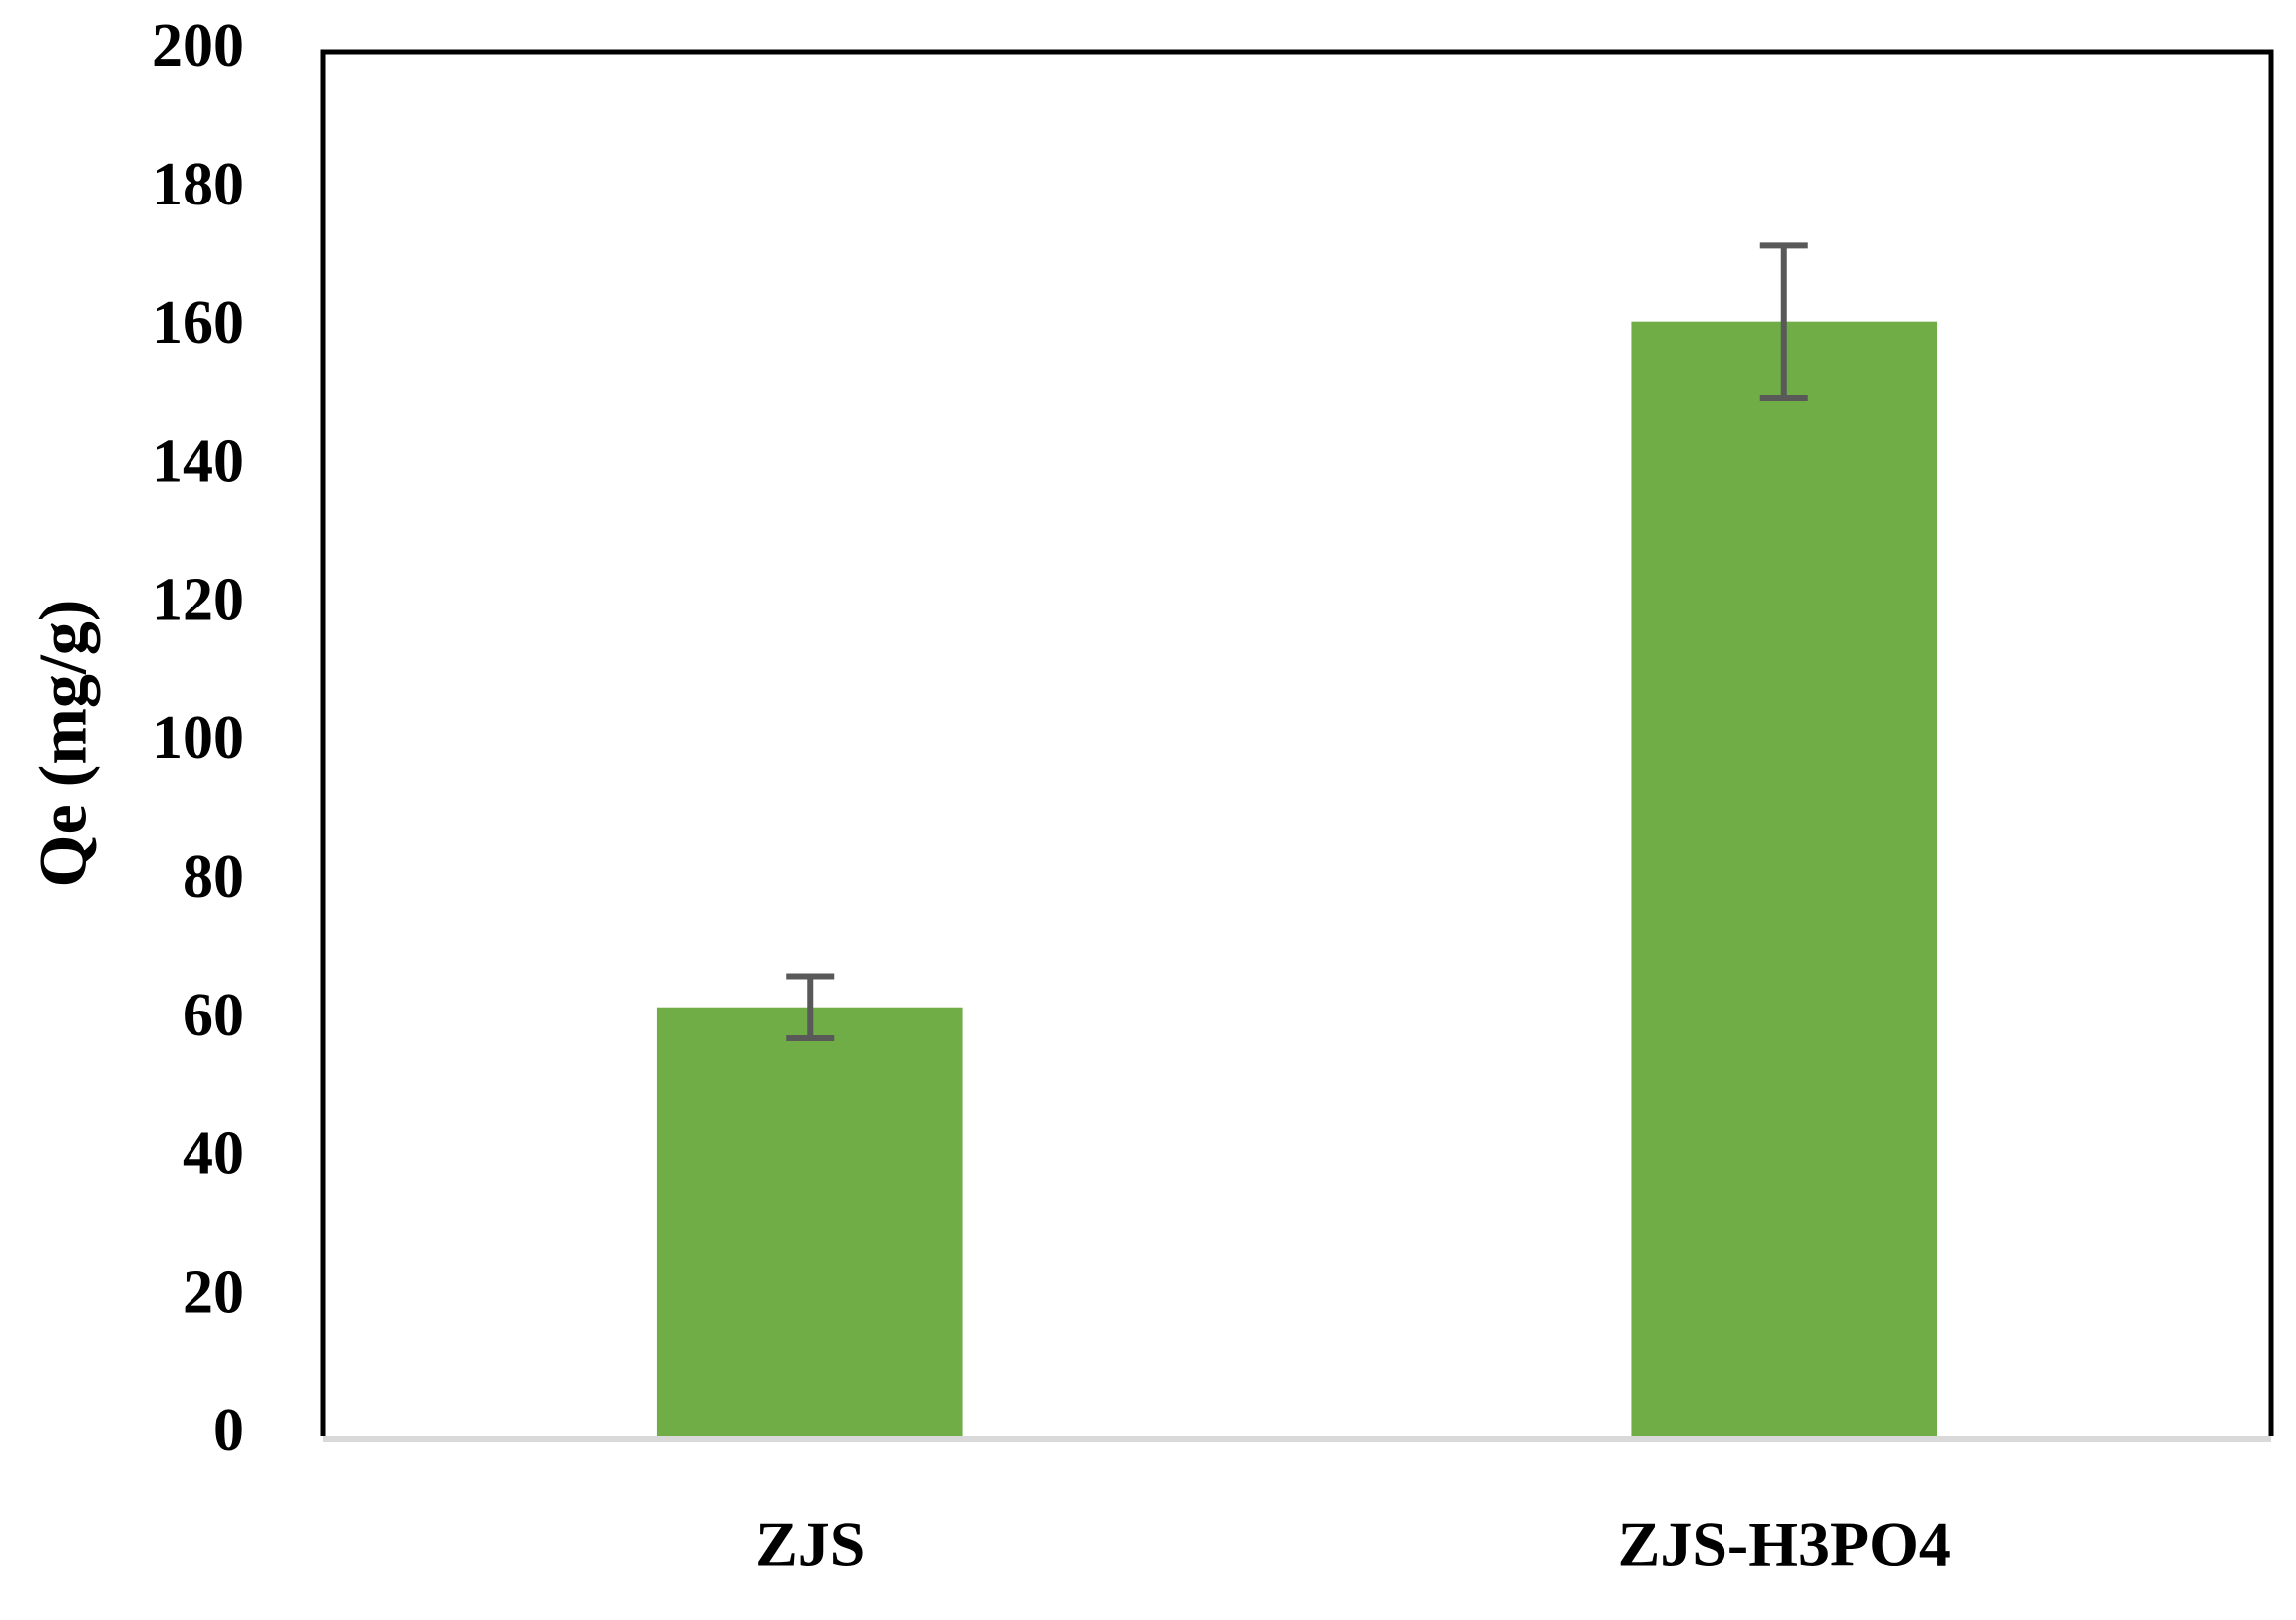 The image size is (2296, 1620). Describe the element at coordinates (198, 323) in the screenshot. I see `y-tick-label: 160` at that location.